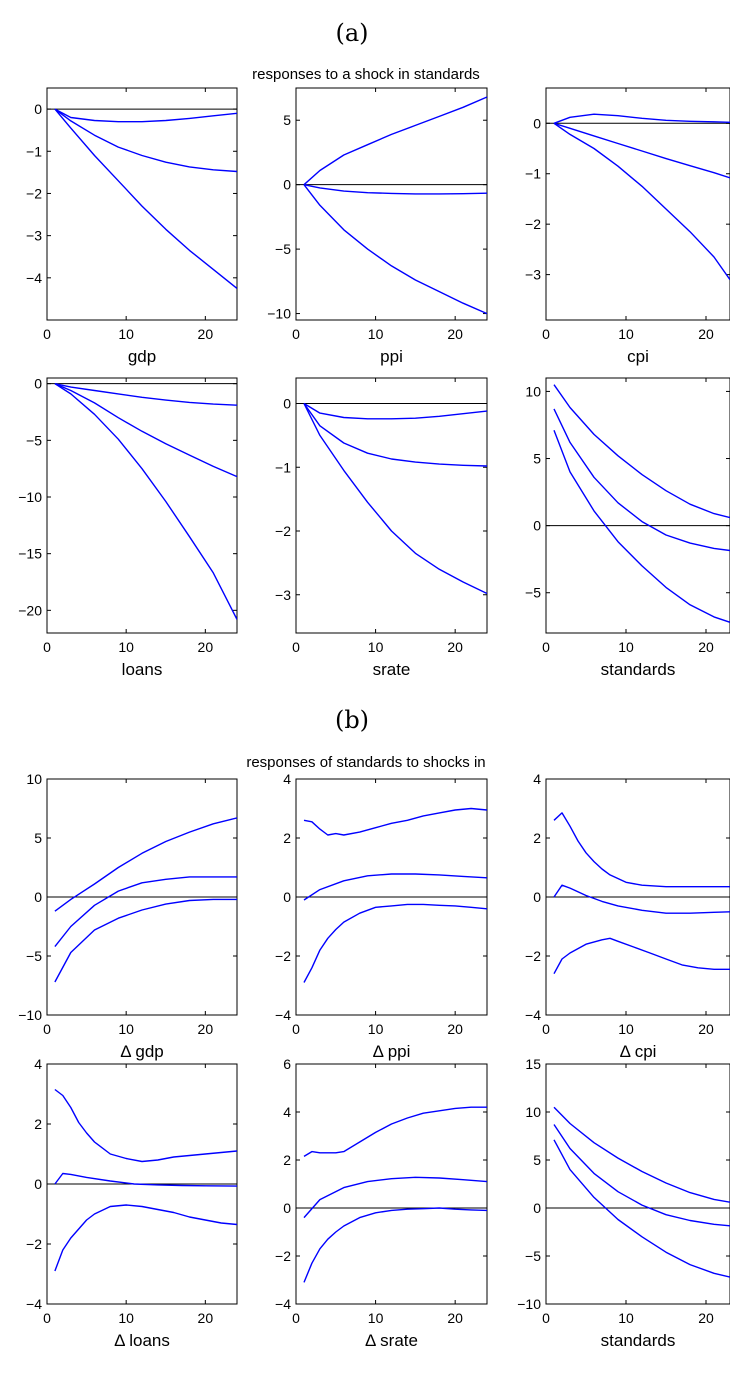 The width and height of the screenshot is (730, 1374). I want to click on y-tick-label: −4, so click(283, 1304).